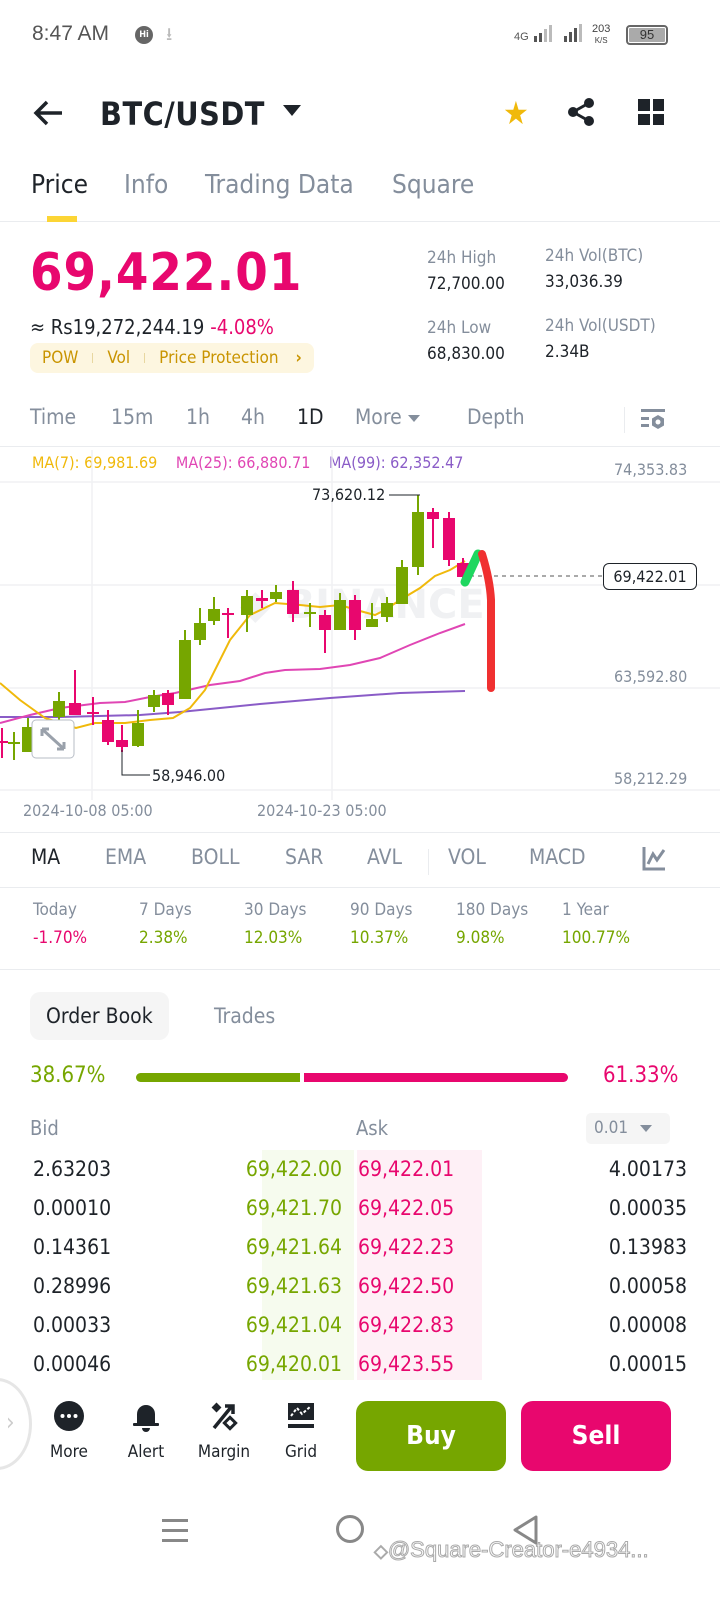 Image resolution: width=720 pixels, height=1612 pixels. I want to click on ask-price: 69,423.55, so click(406, 1364).